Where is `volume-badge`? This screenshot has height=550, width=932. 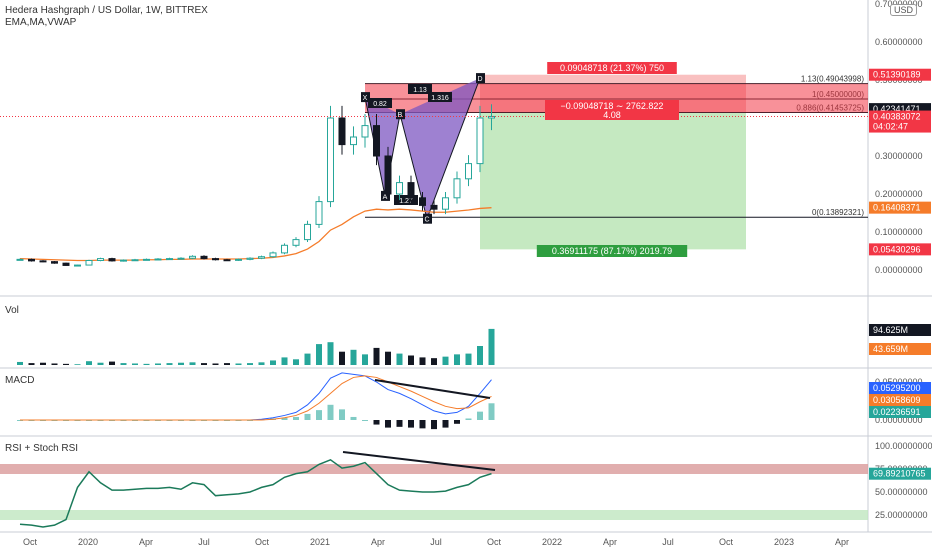 volume-badge is located at coordinates (900, 330).